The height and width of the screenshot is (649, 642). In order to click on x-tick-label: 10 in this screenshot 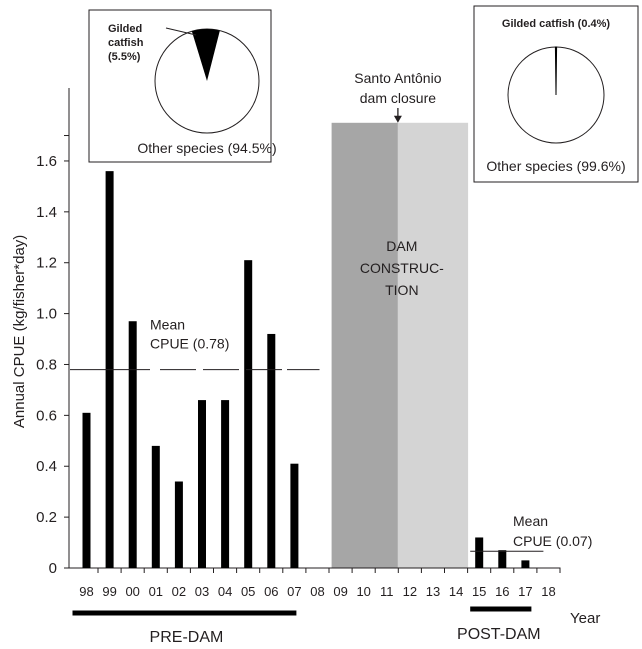, I will do `click(363, 591)`.